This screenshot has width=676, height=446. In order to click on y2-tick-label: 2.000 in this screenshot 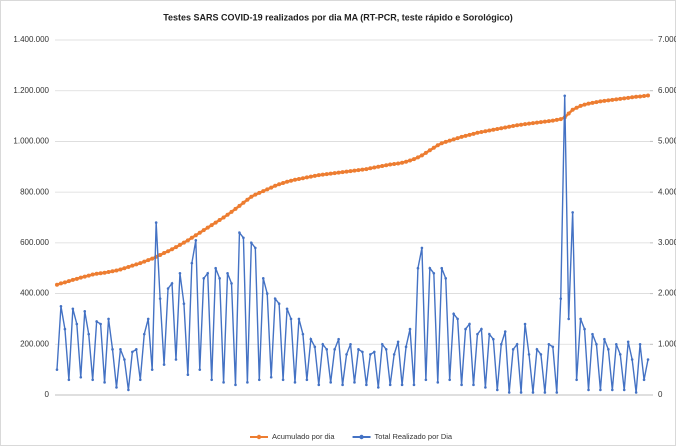, I will do `click(667, 293)`.